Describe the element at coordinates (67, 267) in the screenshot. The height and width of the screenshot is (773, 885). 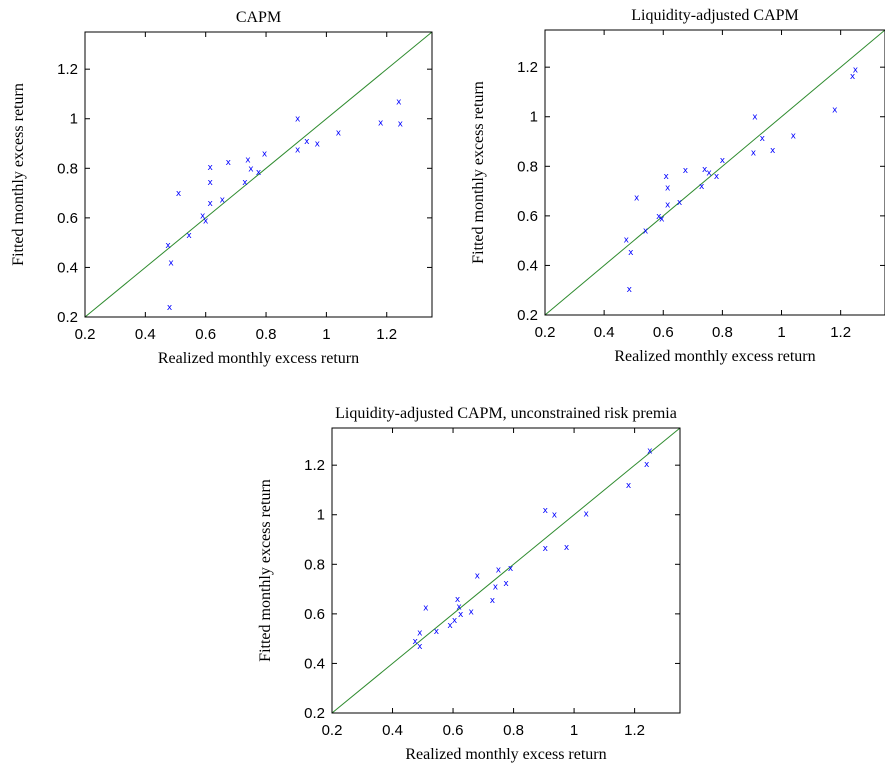
I see `y-tick-label: 0.4` at that location.